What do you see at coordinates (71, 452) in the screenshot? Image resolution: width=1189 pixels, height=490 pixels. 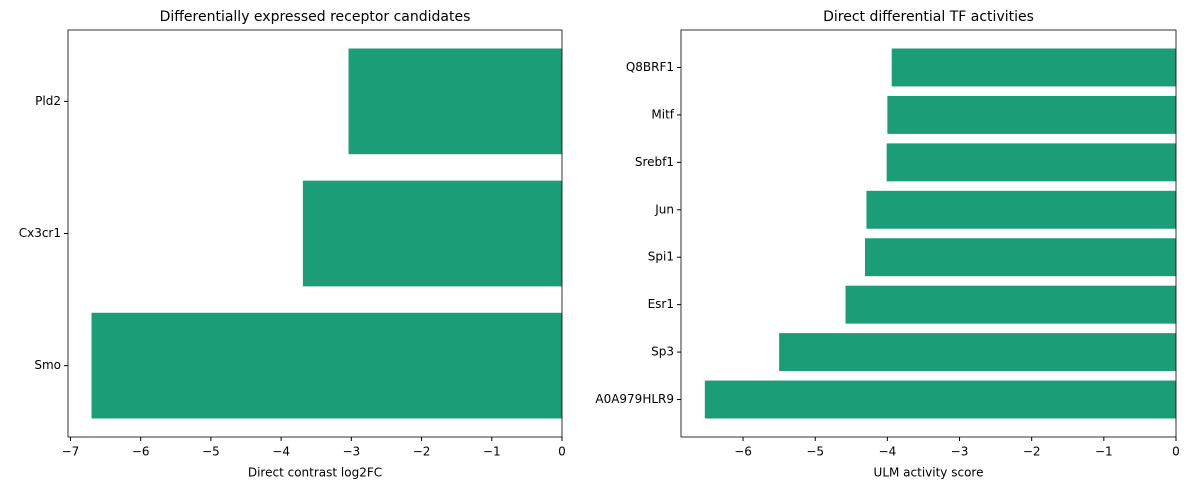 I see `x-tick-label: −7` at bounding box center [71, 452].